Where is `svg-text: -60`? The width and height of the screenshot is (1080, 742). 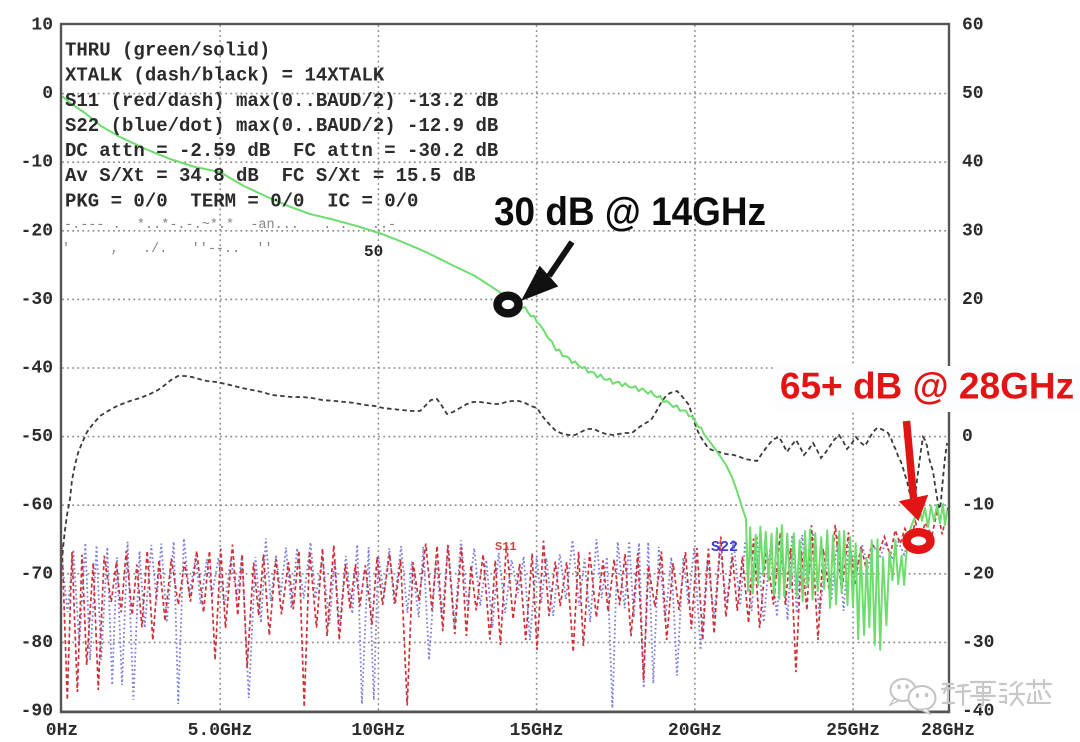
svg-text: -60 is located at coordinates (37, 506).